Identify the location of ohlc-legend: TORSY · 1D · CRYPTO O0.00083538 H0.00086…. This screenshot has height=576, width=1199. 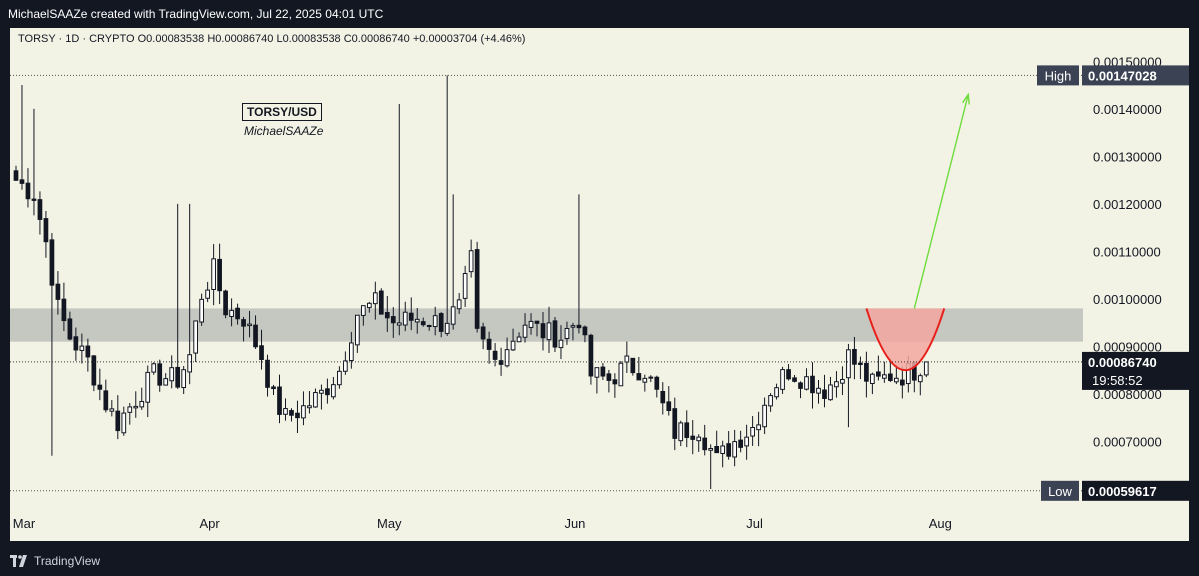
(272, 39).